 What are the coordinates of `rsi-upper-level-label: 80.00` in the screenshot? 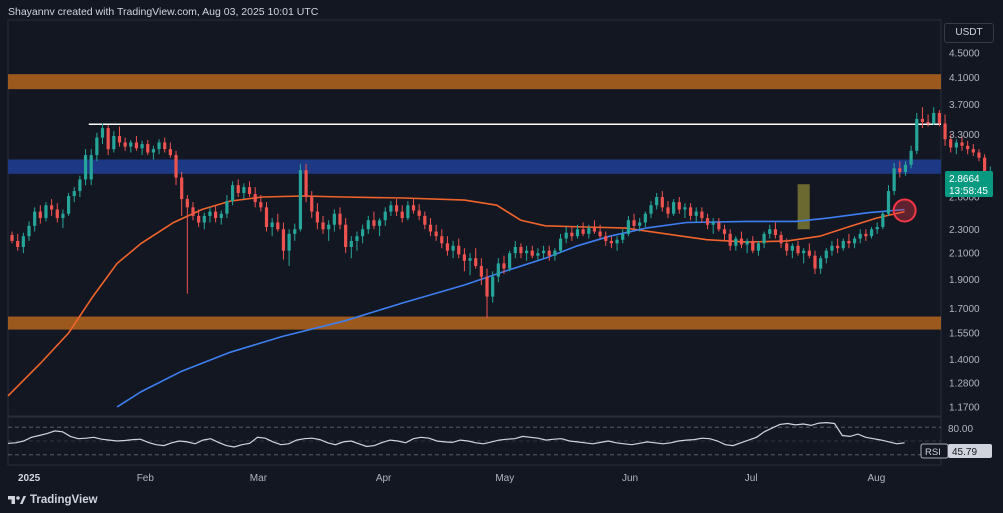 It's located at (960, 429).